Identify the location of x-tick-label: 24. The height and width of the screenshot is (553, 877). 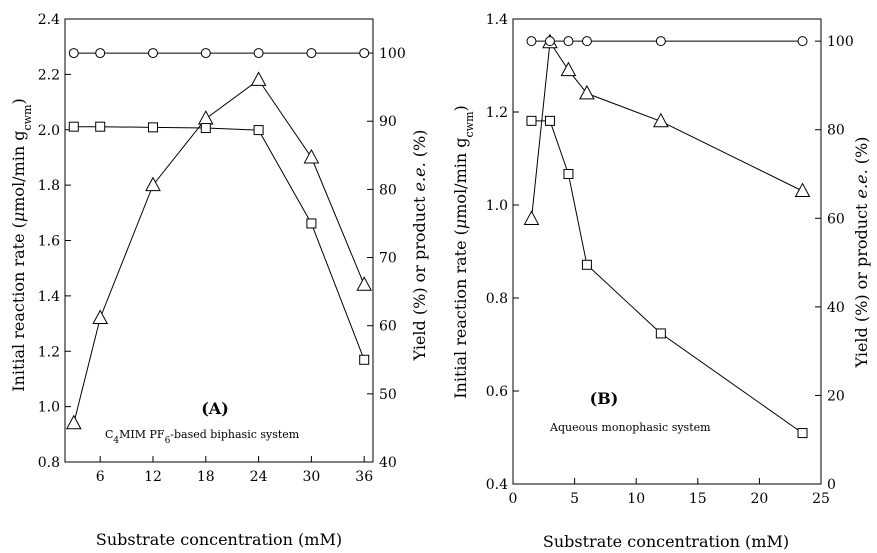
(259, 477).